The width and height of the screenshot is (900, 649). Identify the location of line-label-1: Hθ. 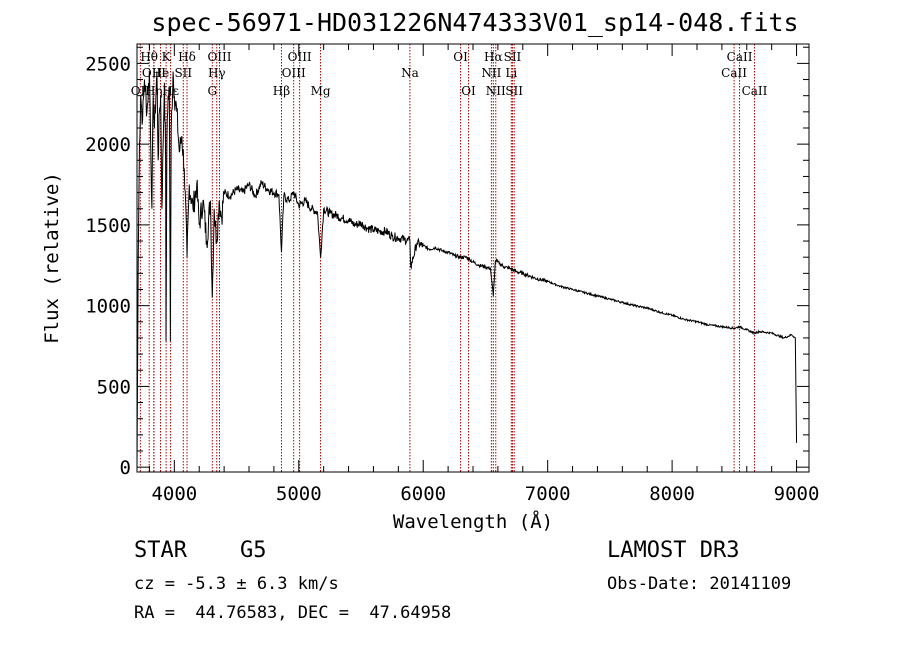
(149, 57).